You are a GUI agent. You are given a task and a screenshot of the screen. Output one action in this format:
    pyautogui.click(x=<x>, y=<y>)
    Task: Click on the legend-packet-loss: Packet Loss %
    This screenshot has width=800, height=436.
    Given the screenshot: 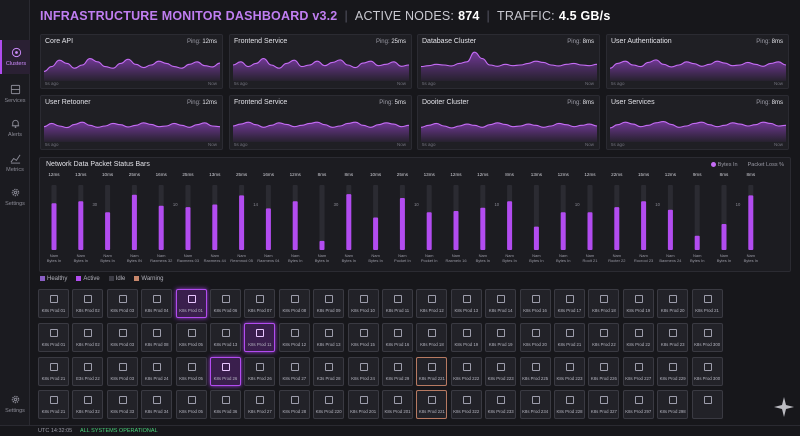 What is the action you would take?
    pyautogui.click(x=765, y=165)
    